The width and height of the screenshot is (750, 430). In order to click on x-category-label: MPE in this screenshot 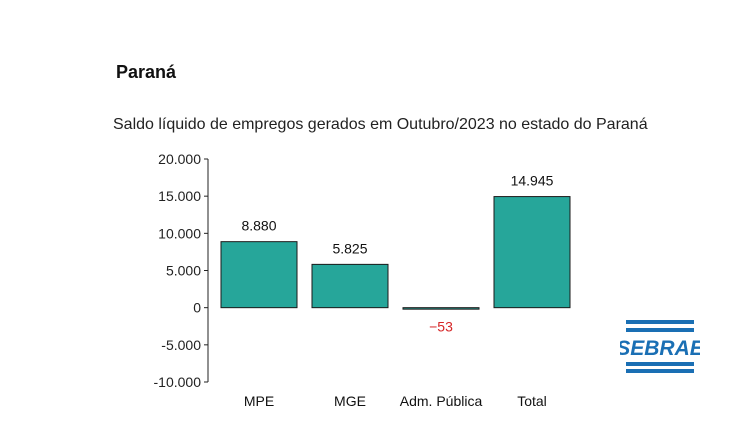, I will do `click(259, 401)`.